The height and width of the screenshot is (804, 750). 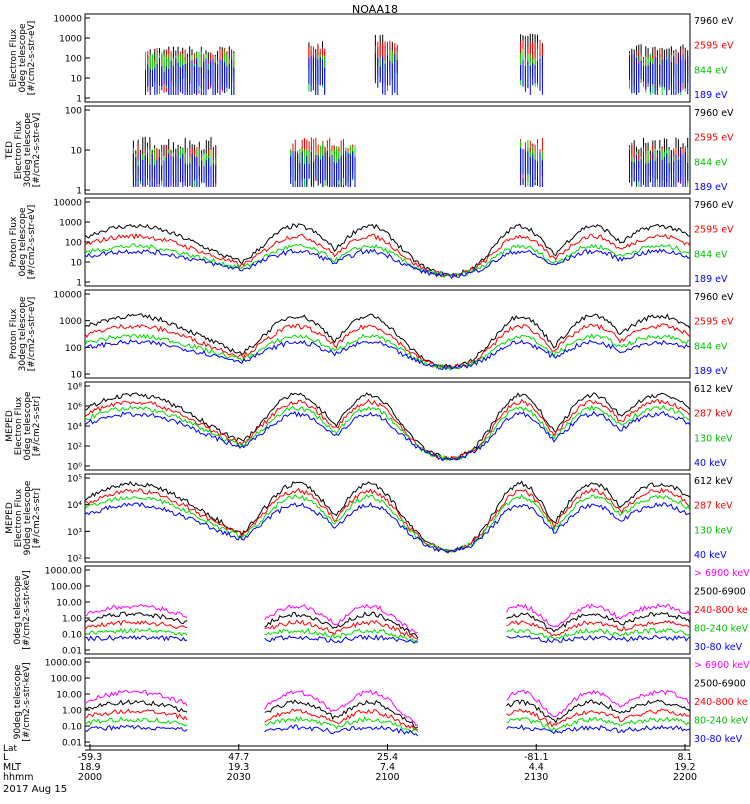 What do you see at coordinates (37, 518) in the screenshot?
I see `y-axis-label: [#/cm2-s-str]` at bounding box center [37, 518].